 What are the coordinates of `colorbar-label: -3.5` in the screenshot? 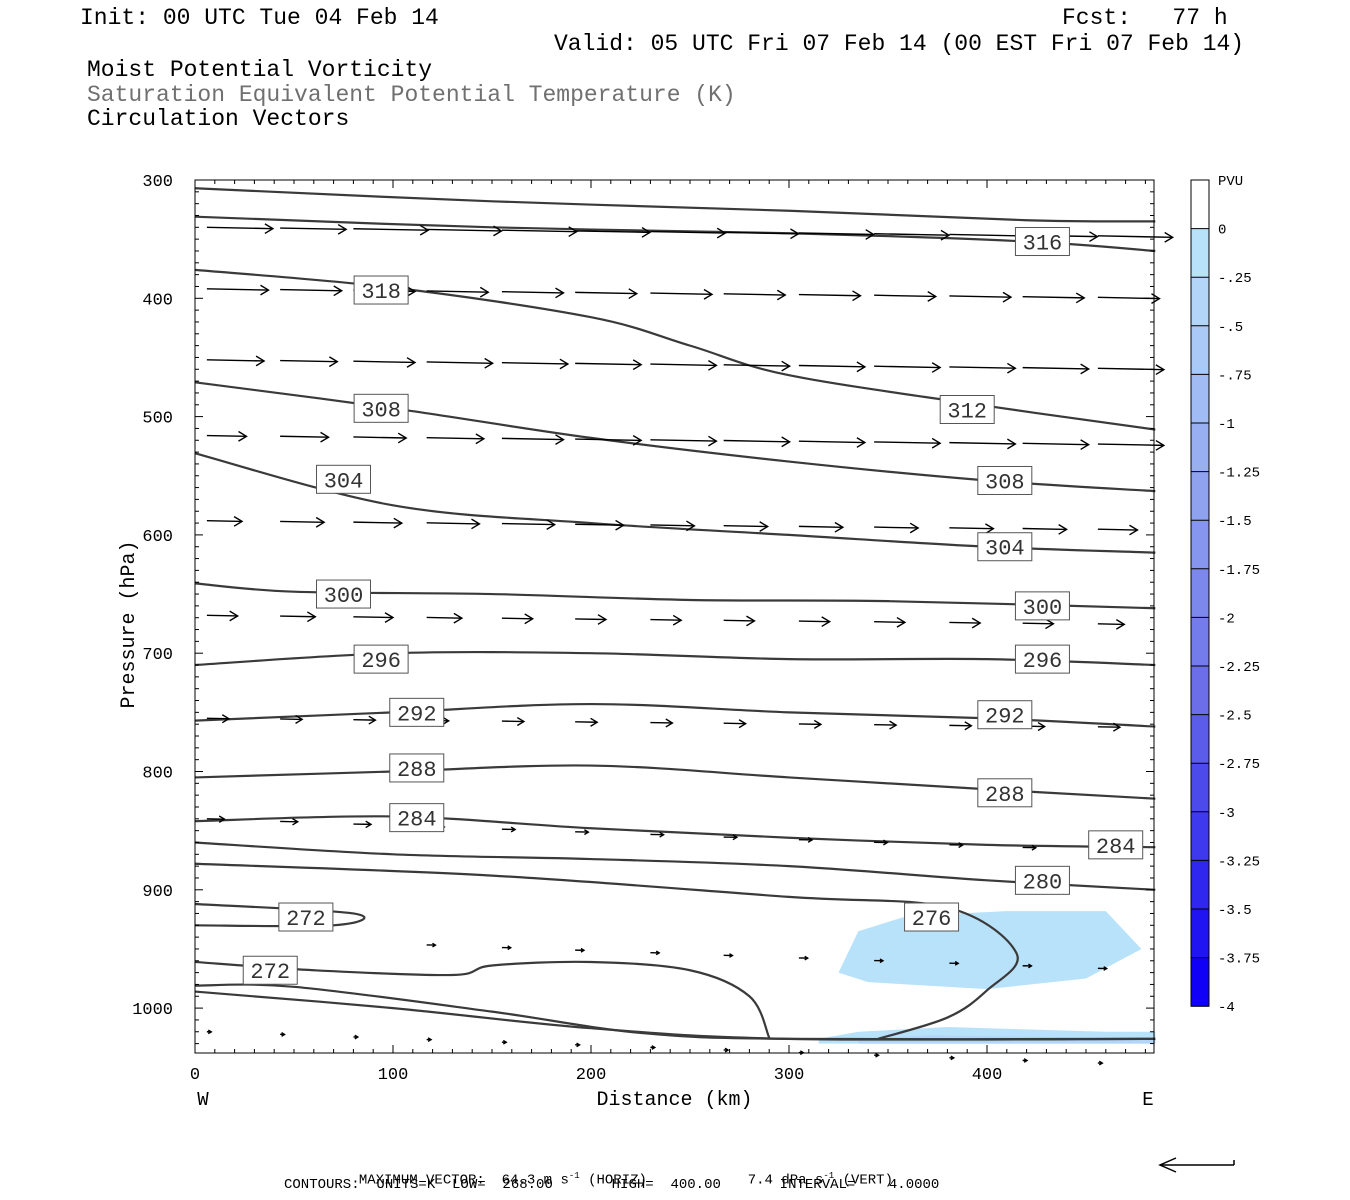 It's located at (1235, 911).